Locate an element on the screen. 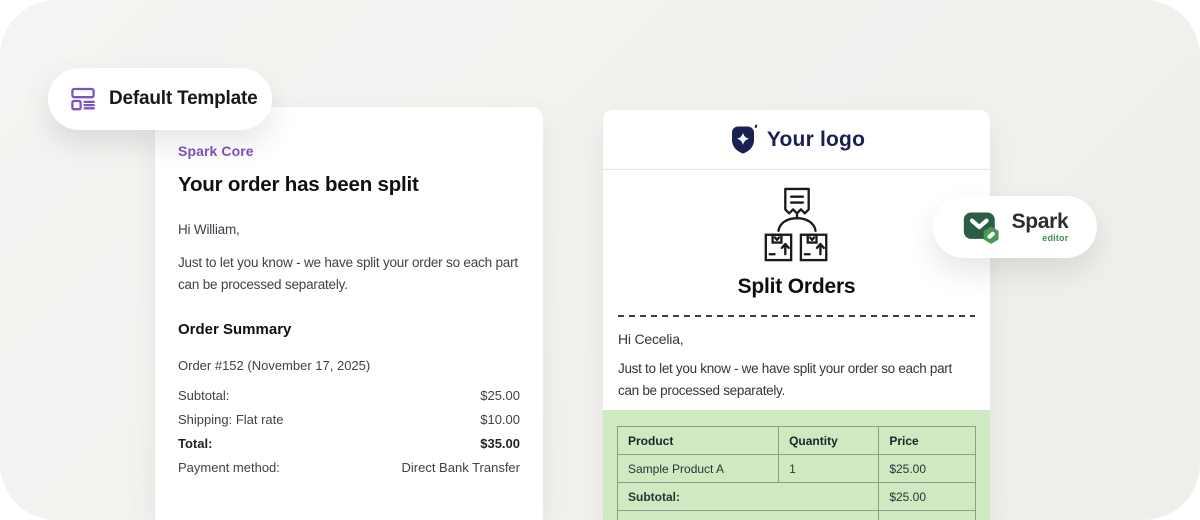 The width and height of the screenshot is (1200, 520). spark-editor-badge: Spark editor is located at coordinates (1015, 227).